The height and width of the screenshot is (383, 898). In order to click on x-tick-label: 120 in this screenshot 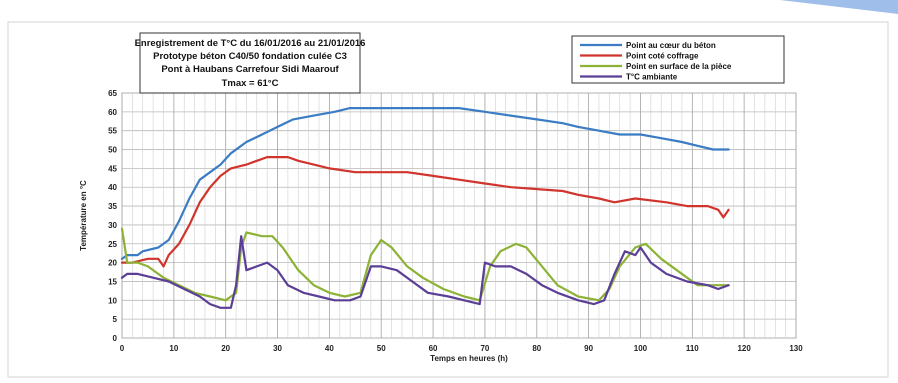, I will do `click(744, 348)`.